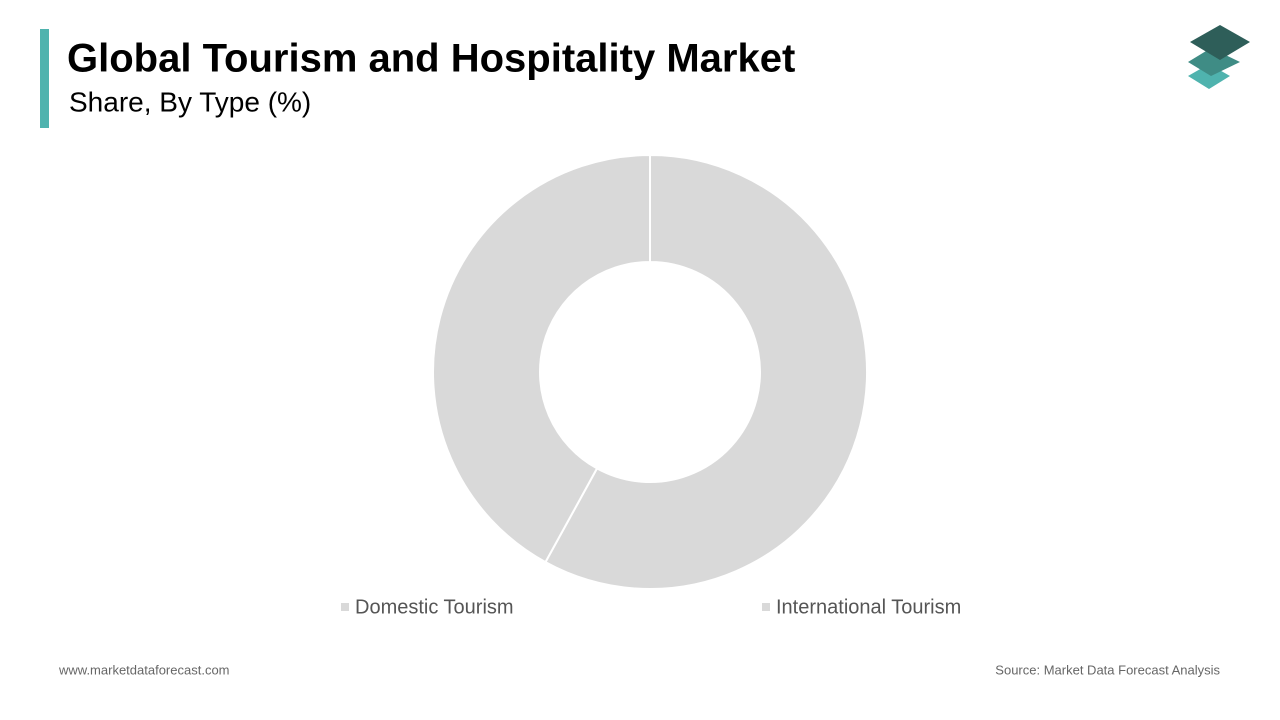 The image size is (1280, 720). I want to click on legend-label: International Tourism, so click(868, 607).